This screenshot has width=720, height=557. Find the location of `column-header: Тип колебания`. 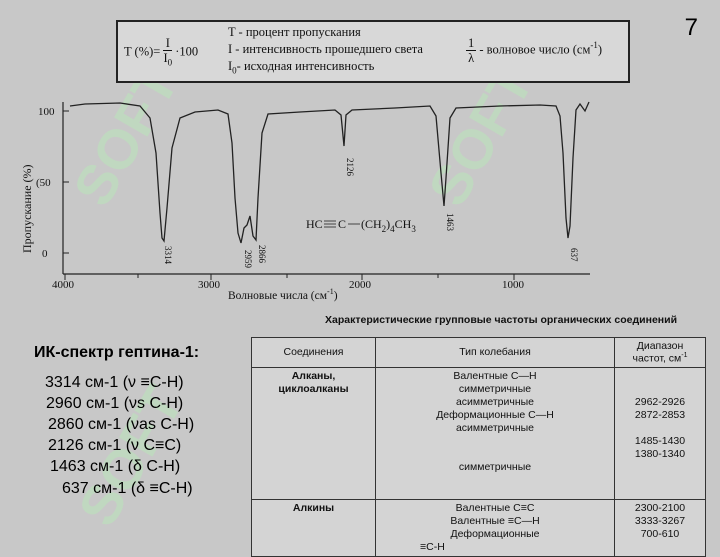

column-header: Тип колебания is located at coordinates (495, 352).